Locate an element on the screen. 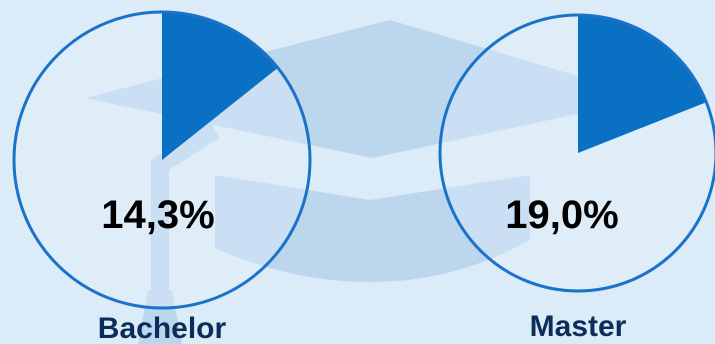  tassel-cord is located at coordinates (185, 206).